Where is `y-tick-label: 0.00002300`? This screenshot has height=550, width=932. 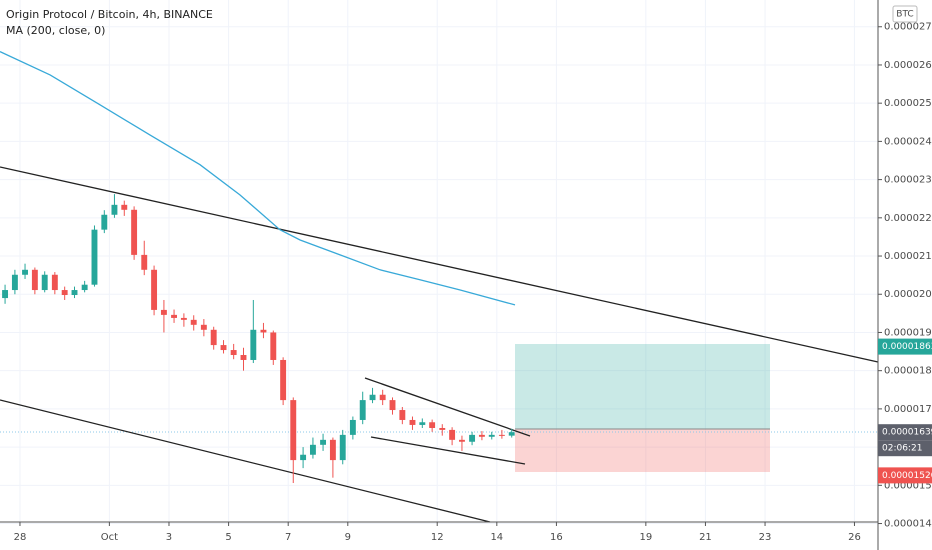 y-tick-label: 0.00002300 is located at coordinates (908, 180).